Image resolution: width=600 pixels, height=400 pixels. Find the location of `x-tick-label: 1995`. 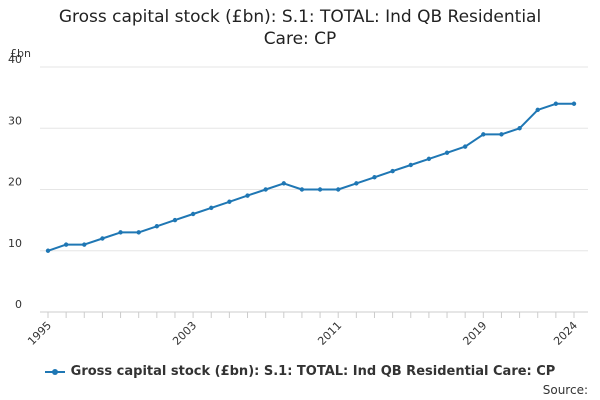

x-tick-label: 1995 is located at coordinates (39, 333).